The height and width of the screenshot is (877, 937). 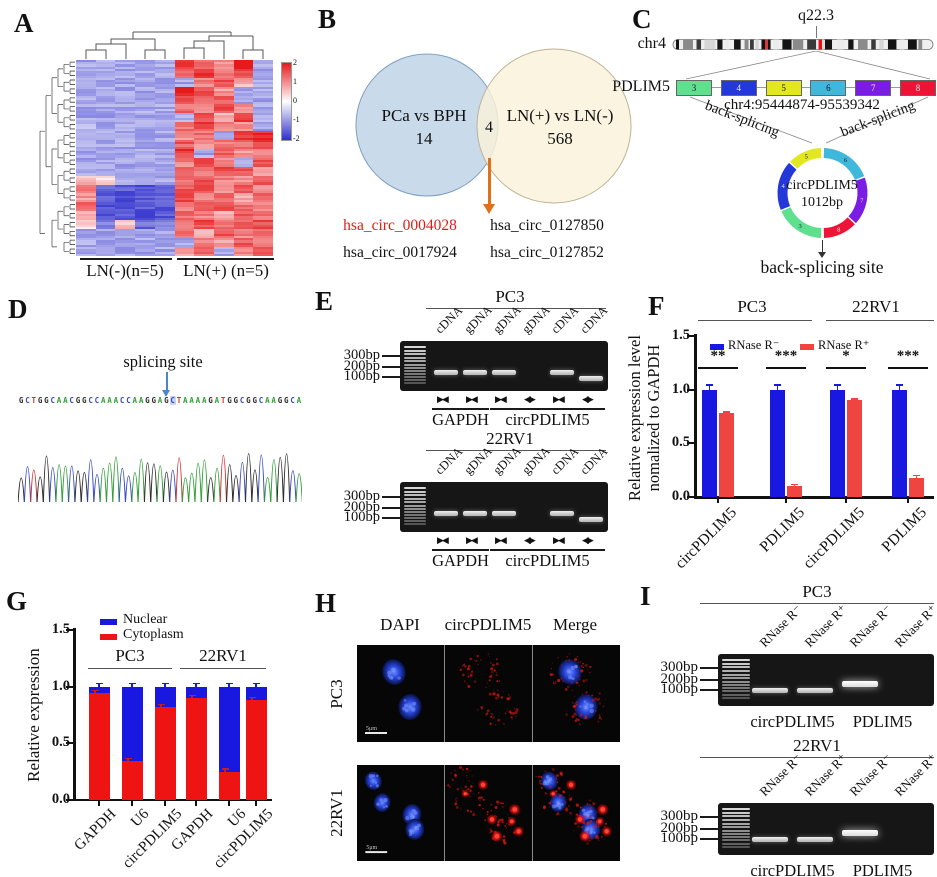 What do you see at coordinates (882, 721) in the screenshot?
I see `primer-set-label: PDLIM5` at bounding box center [882, 721].